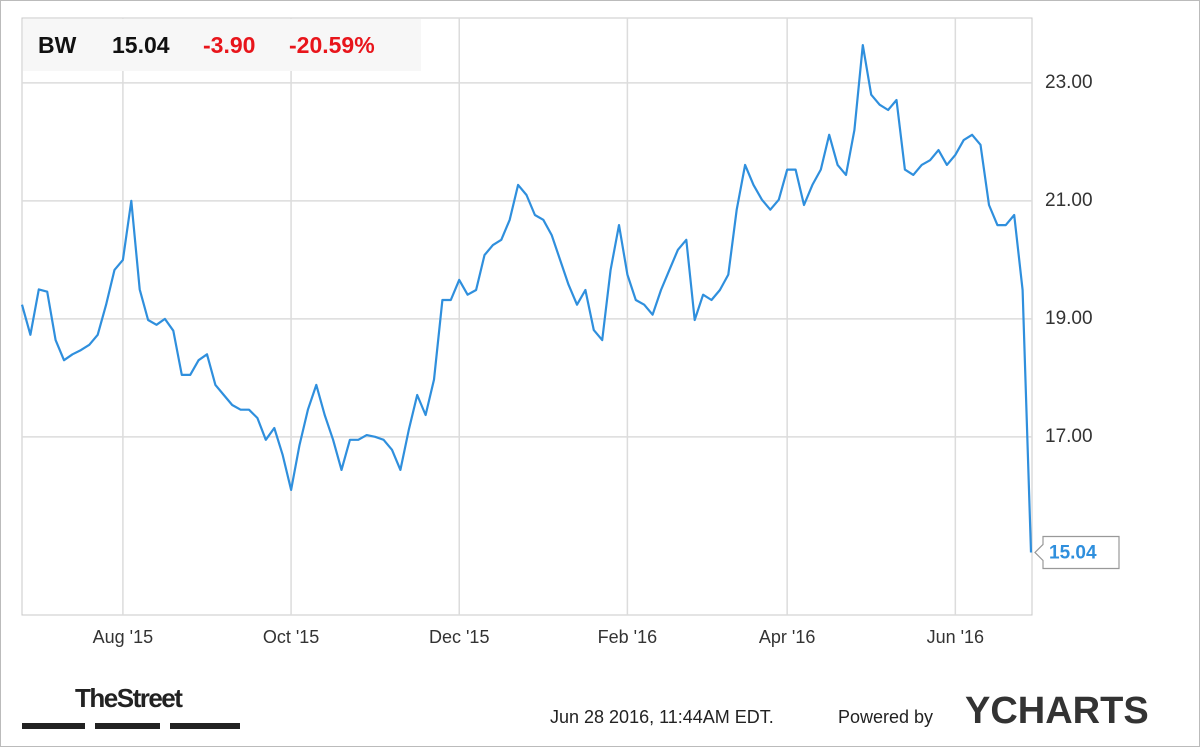 Image resolution: width=1200 pixels, height=747 pixels. What do you see at coordinates (1073, 552) in the screenshot?
I see `last-price-label: 15.04` at bounding box center [1073, 552].